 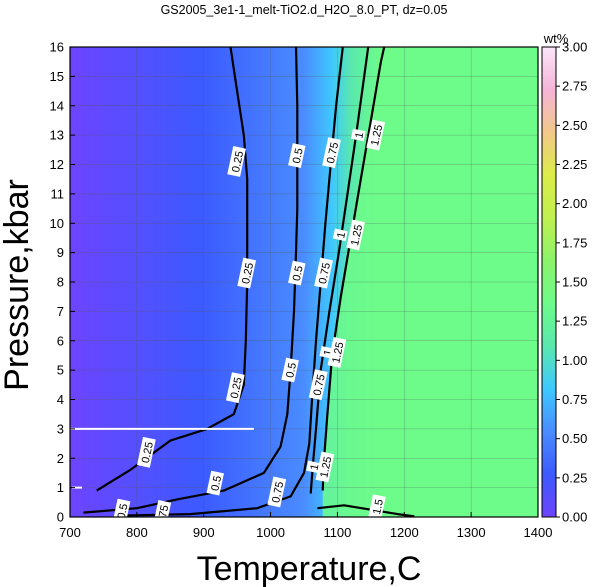 I want to click on colorbar-tick-label: 0.25, so click(x=574, y=477).